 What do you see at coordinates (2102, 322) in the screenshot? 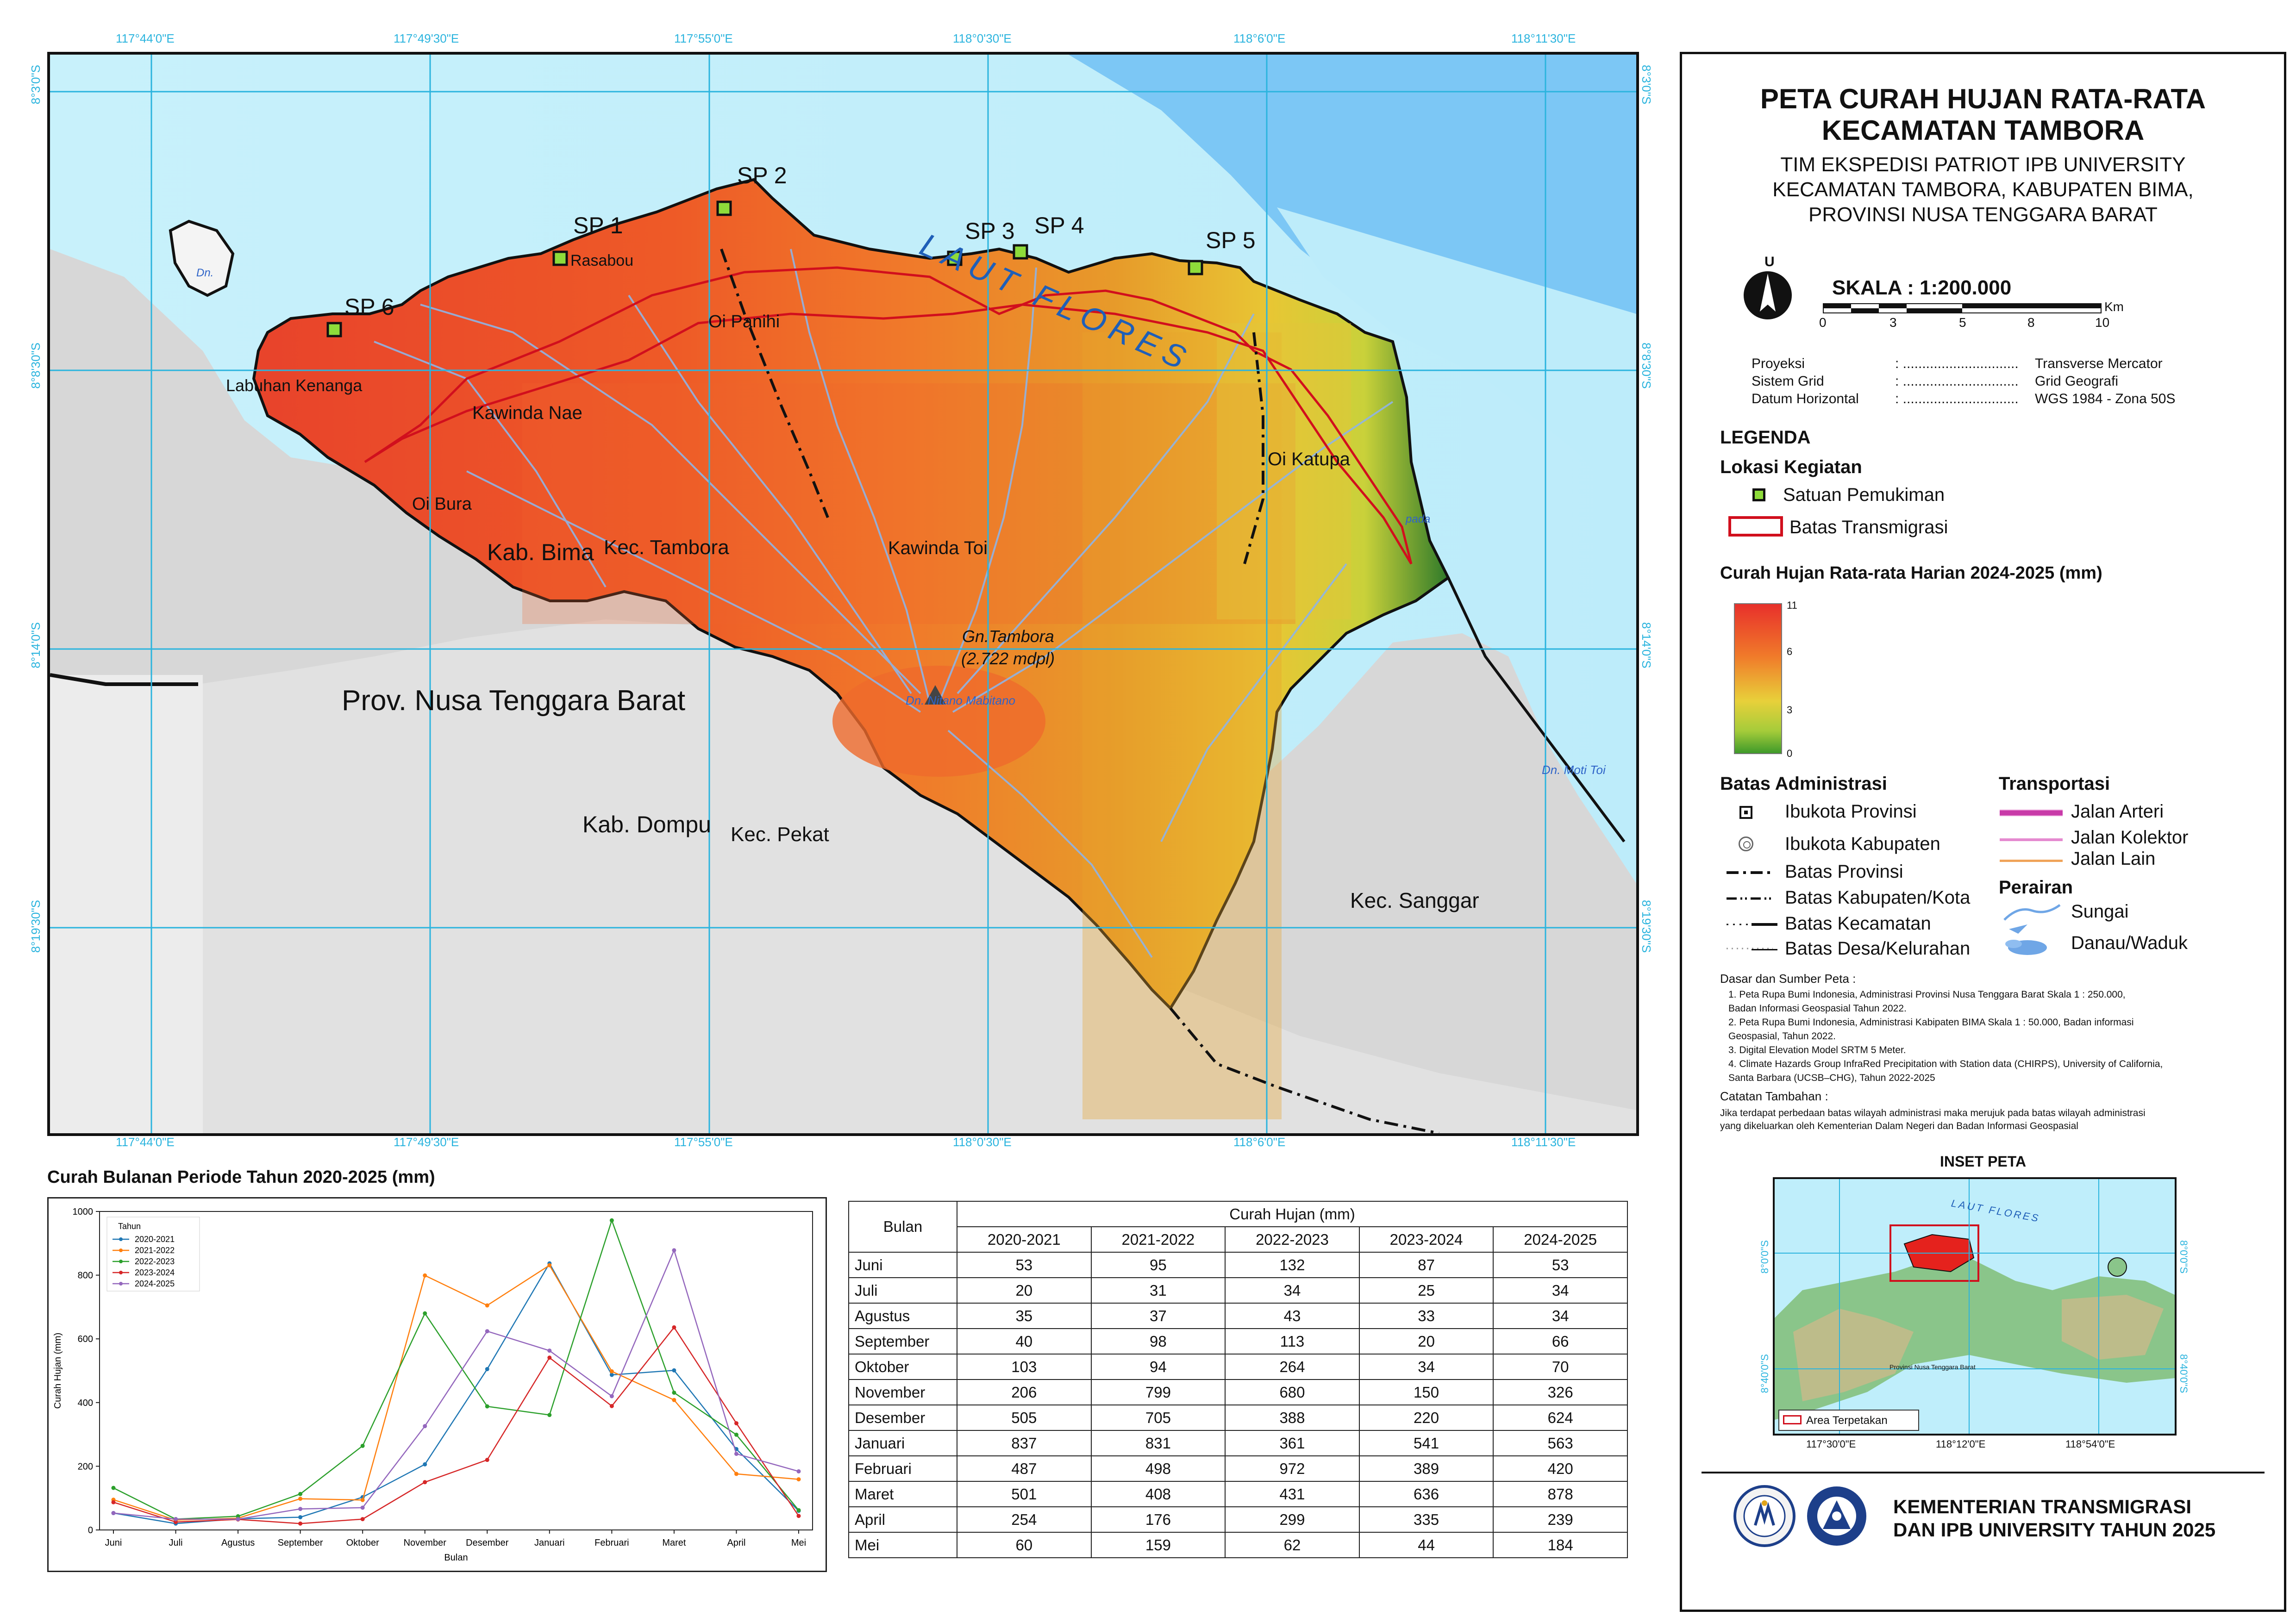
I see `scale-tick-10: 10` at bounding box center [2102, 322].